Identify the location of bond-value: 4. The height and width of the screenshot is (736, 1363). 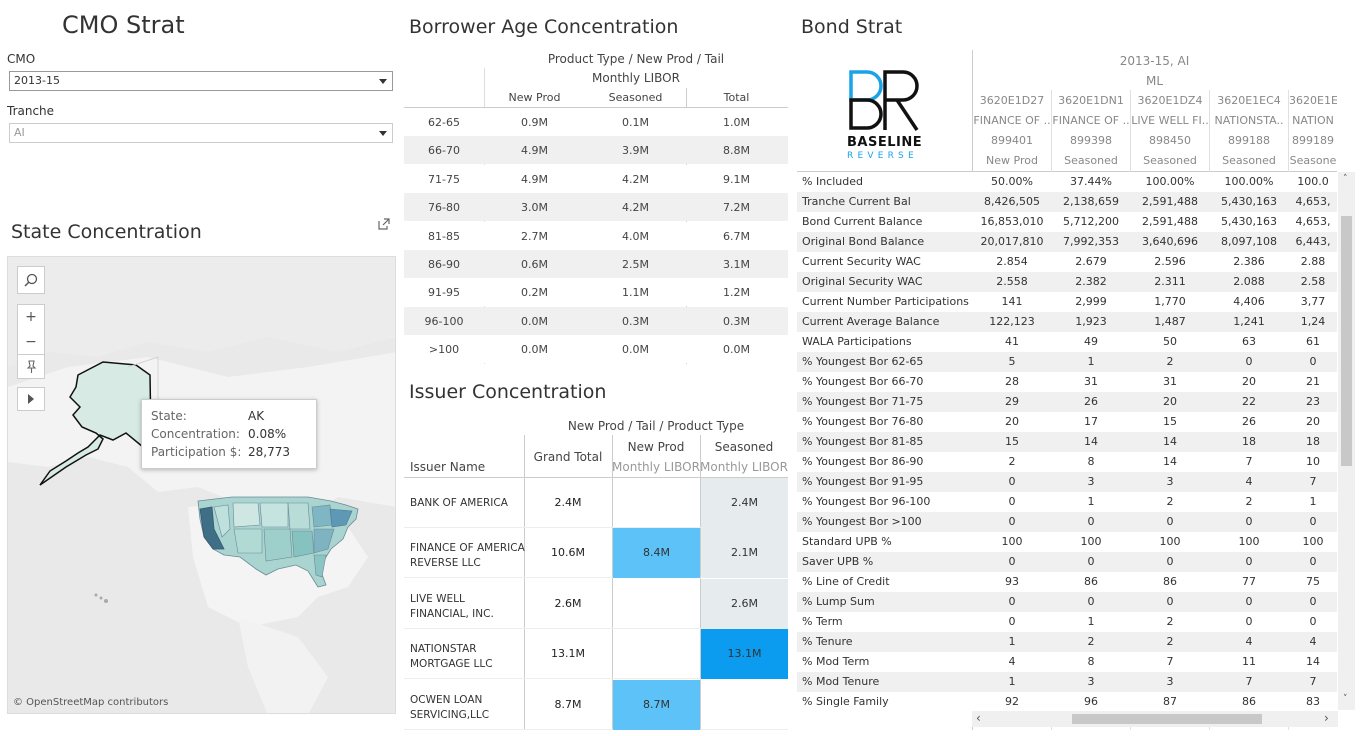
(1249, 481).